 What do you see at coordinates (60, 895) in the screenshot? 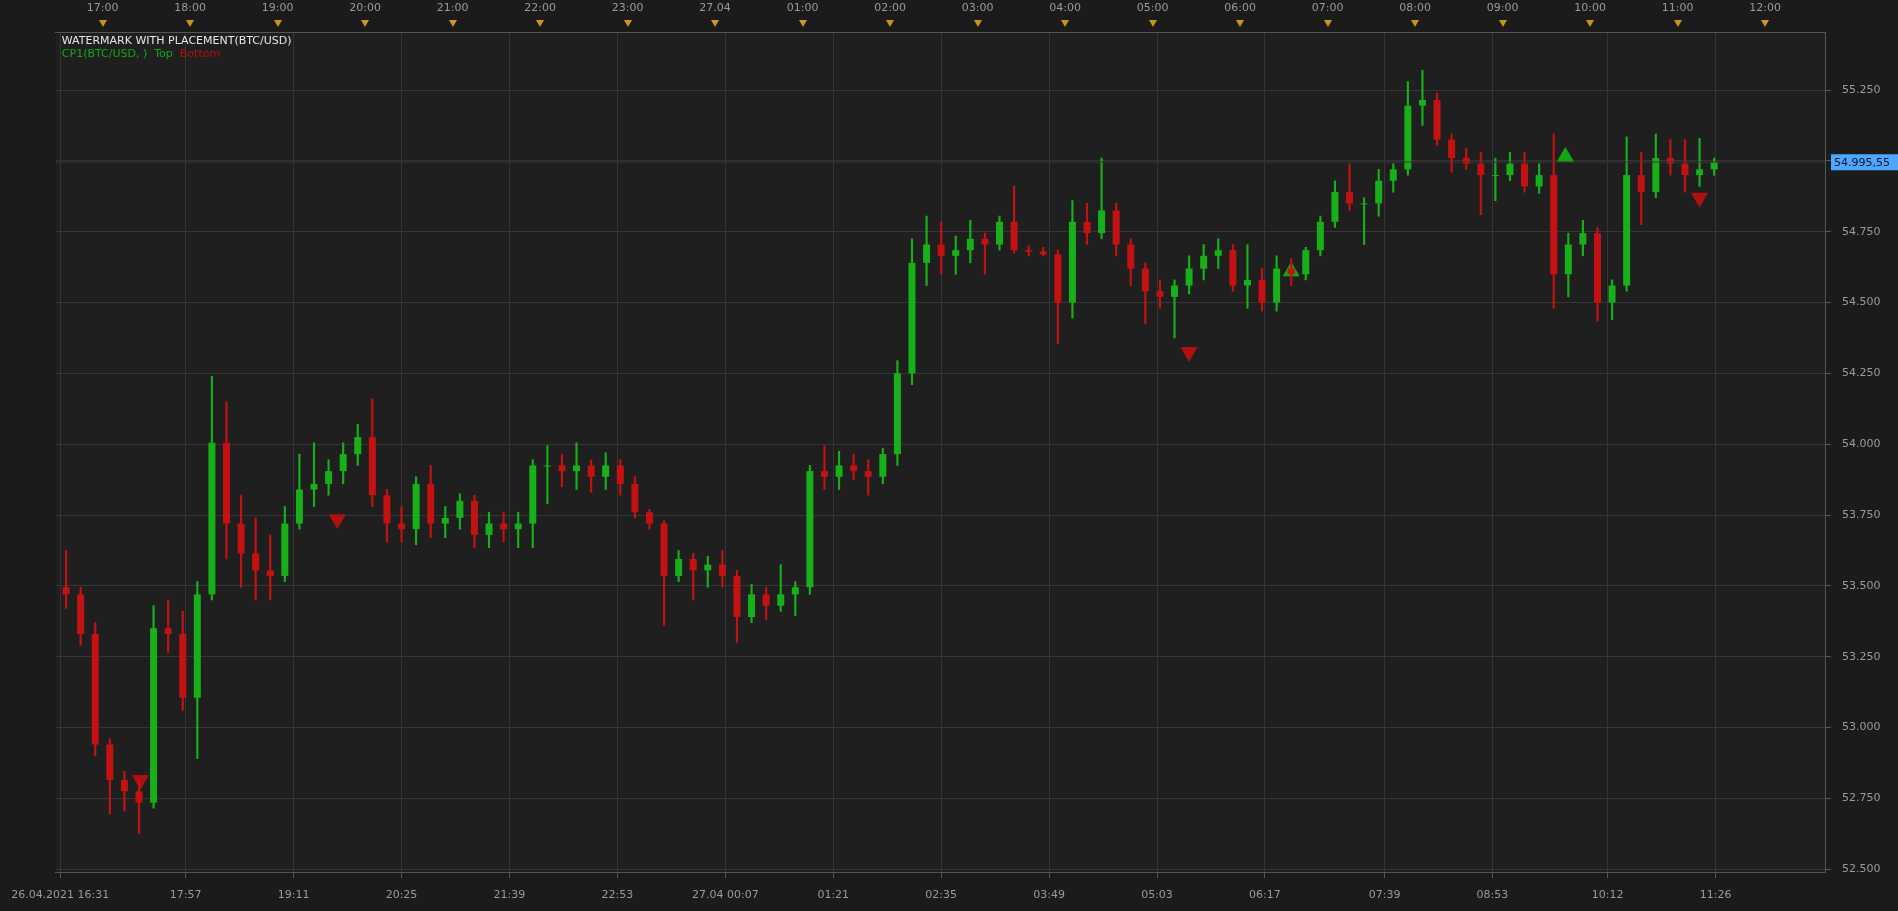
I see `x-tick-label: 26.04.2021 16:31` at bounding box center [60, 895].